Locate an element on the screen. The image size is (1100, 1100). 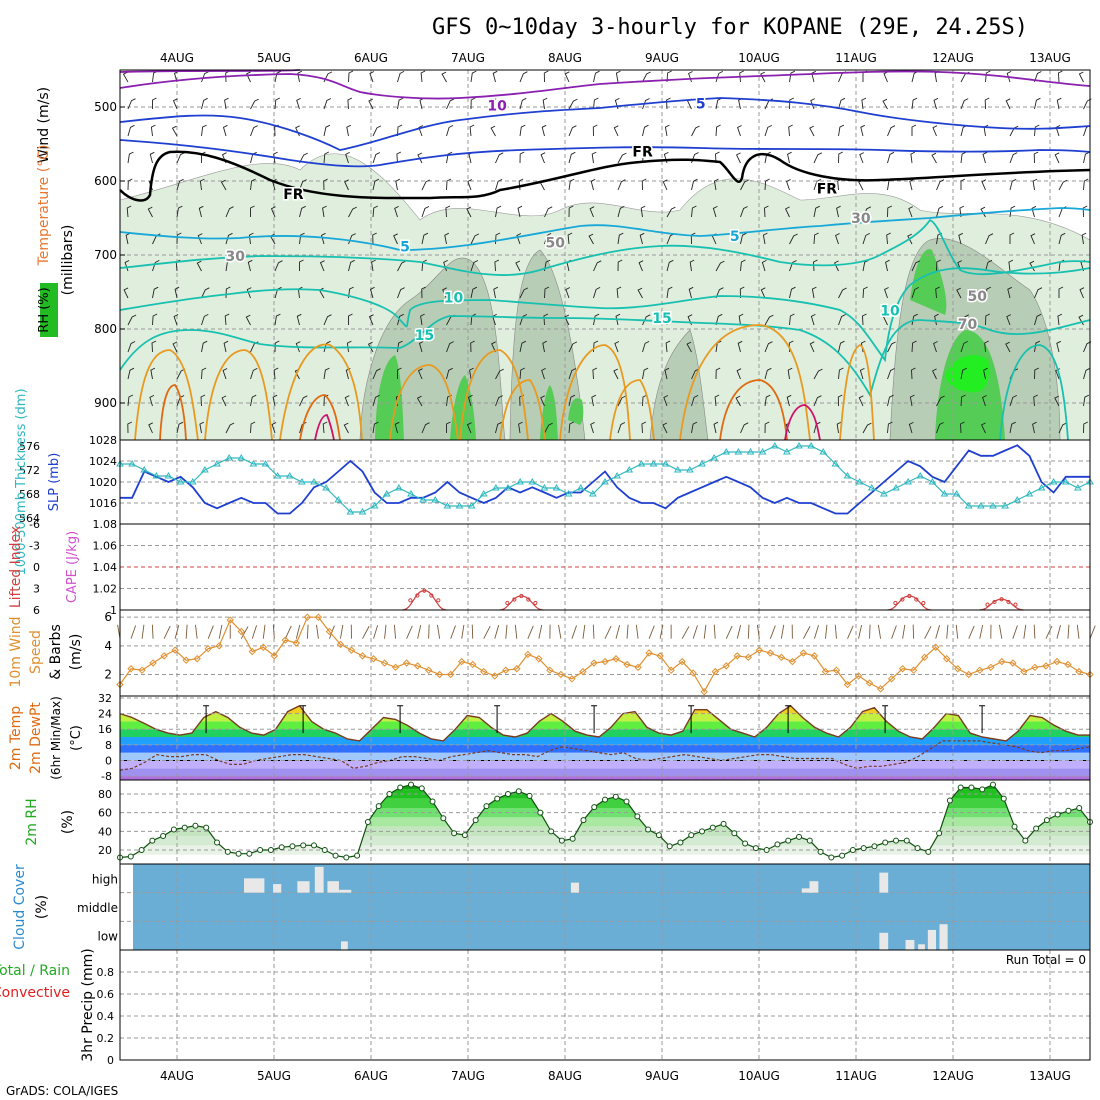
top-date-label: 12AUG is located at coordinates (953, 58).